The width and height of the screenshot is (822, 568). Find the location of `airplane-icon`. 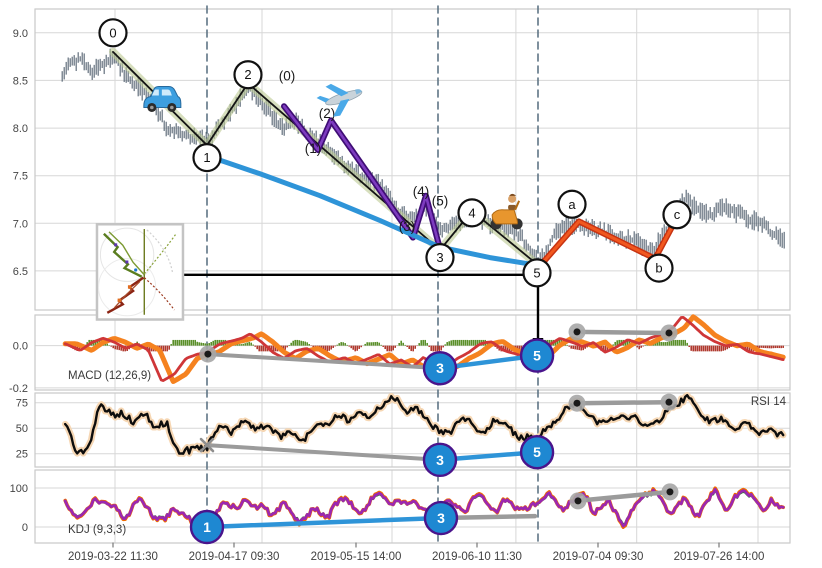

airplane-icon is located at coordinates (339, 100).